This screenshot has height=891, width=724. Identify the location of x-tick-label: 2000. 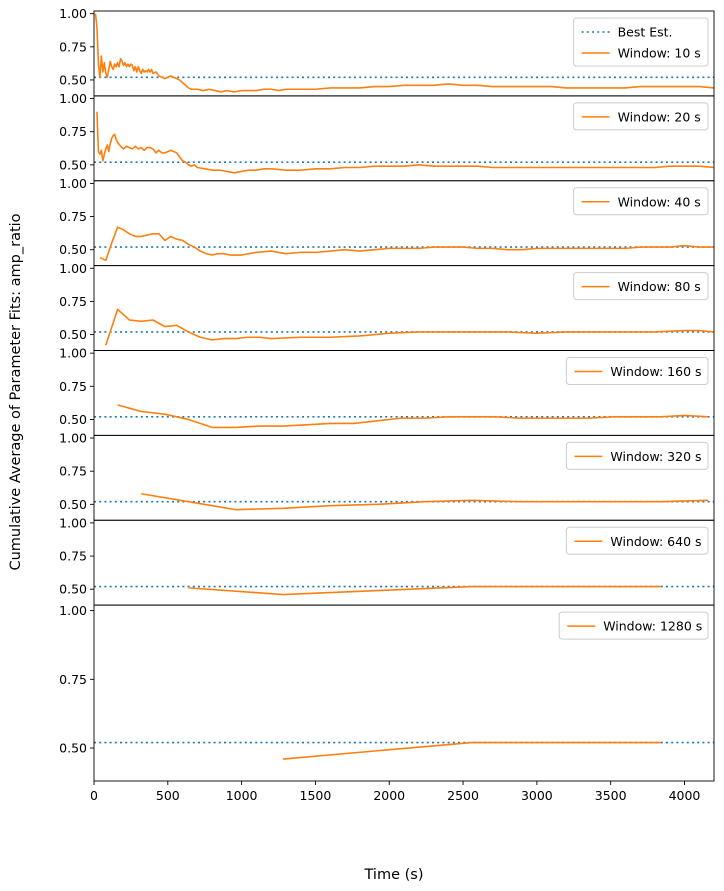
(389, 795).